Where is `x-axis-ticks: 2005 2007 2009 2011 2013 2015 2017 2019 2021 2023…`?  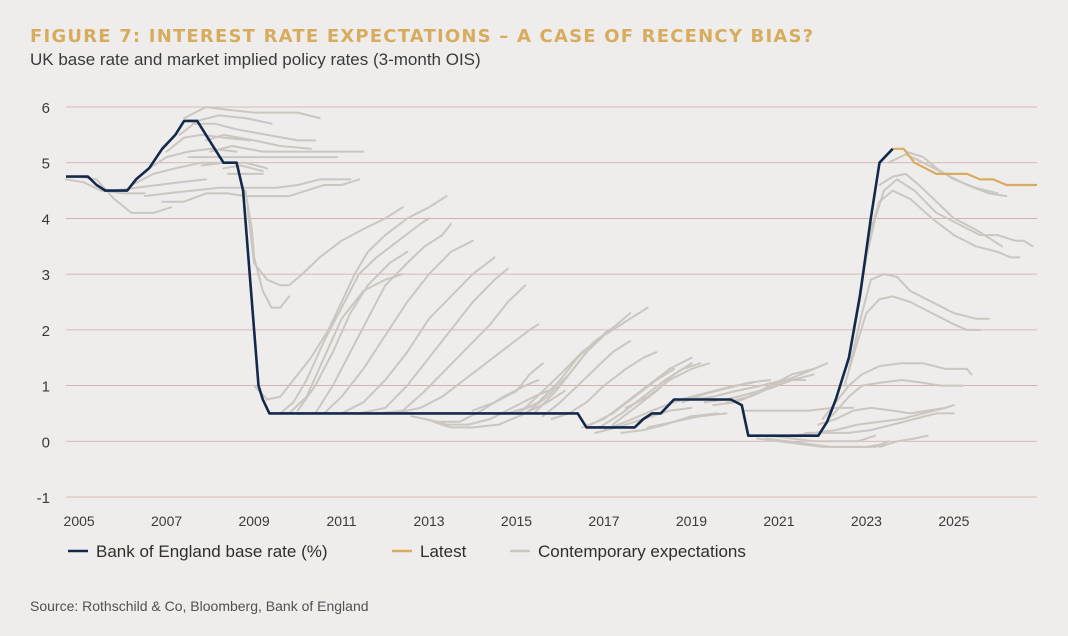
x-axis-ticks: 2005 2007 2009 2011 2013 2015 2017 2019 2021 2023… is located at coordinates (517, 521).